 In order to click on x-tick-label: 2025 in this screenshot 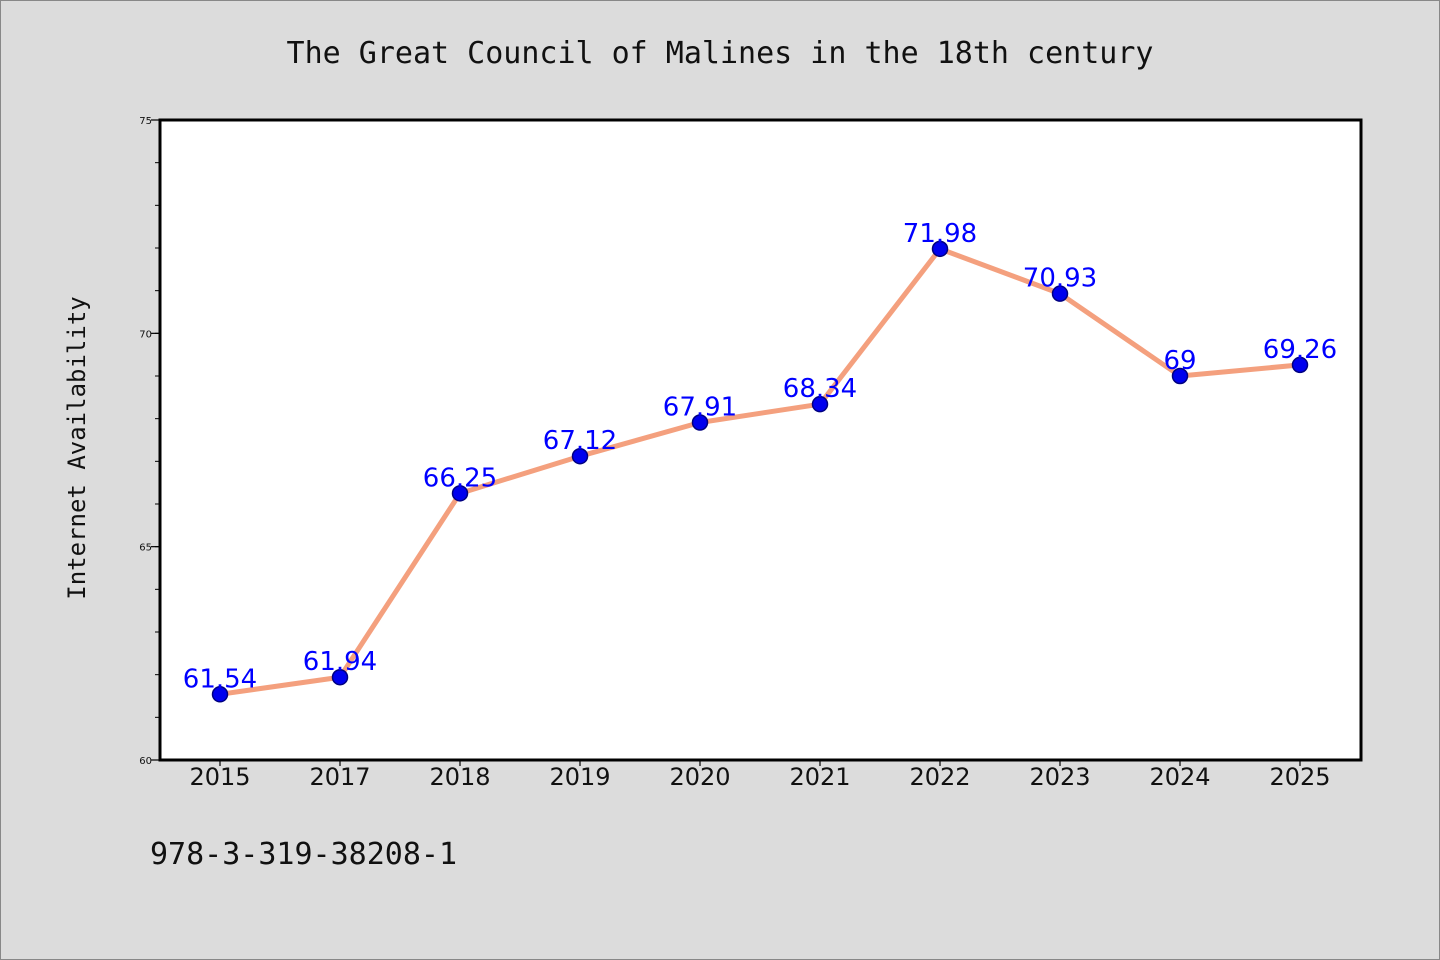, I will do `click(1299, 777)`.